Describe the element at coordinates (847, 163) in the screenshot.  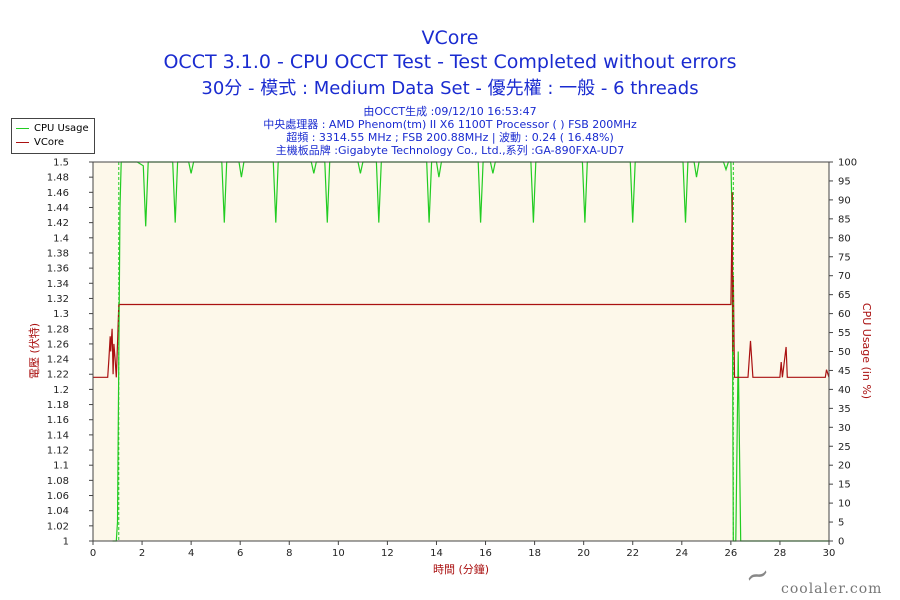
I see `y-right-tick-label: 100` at that location.